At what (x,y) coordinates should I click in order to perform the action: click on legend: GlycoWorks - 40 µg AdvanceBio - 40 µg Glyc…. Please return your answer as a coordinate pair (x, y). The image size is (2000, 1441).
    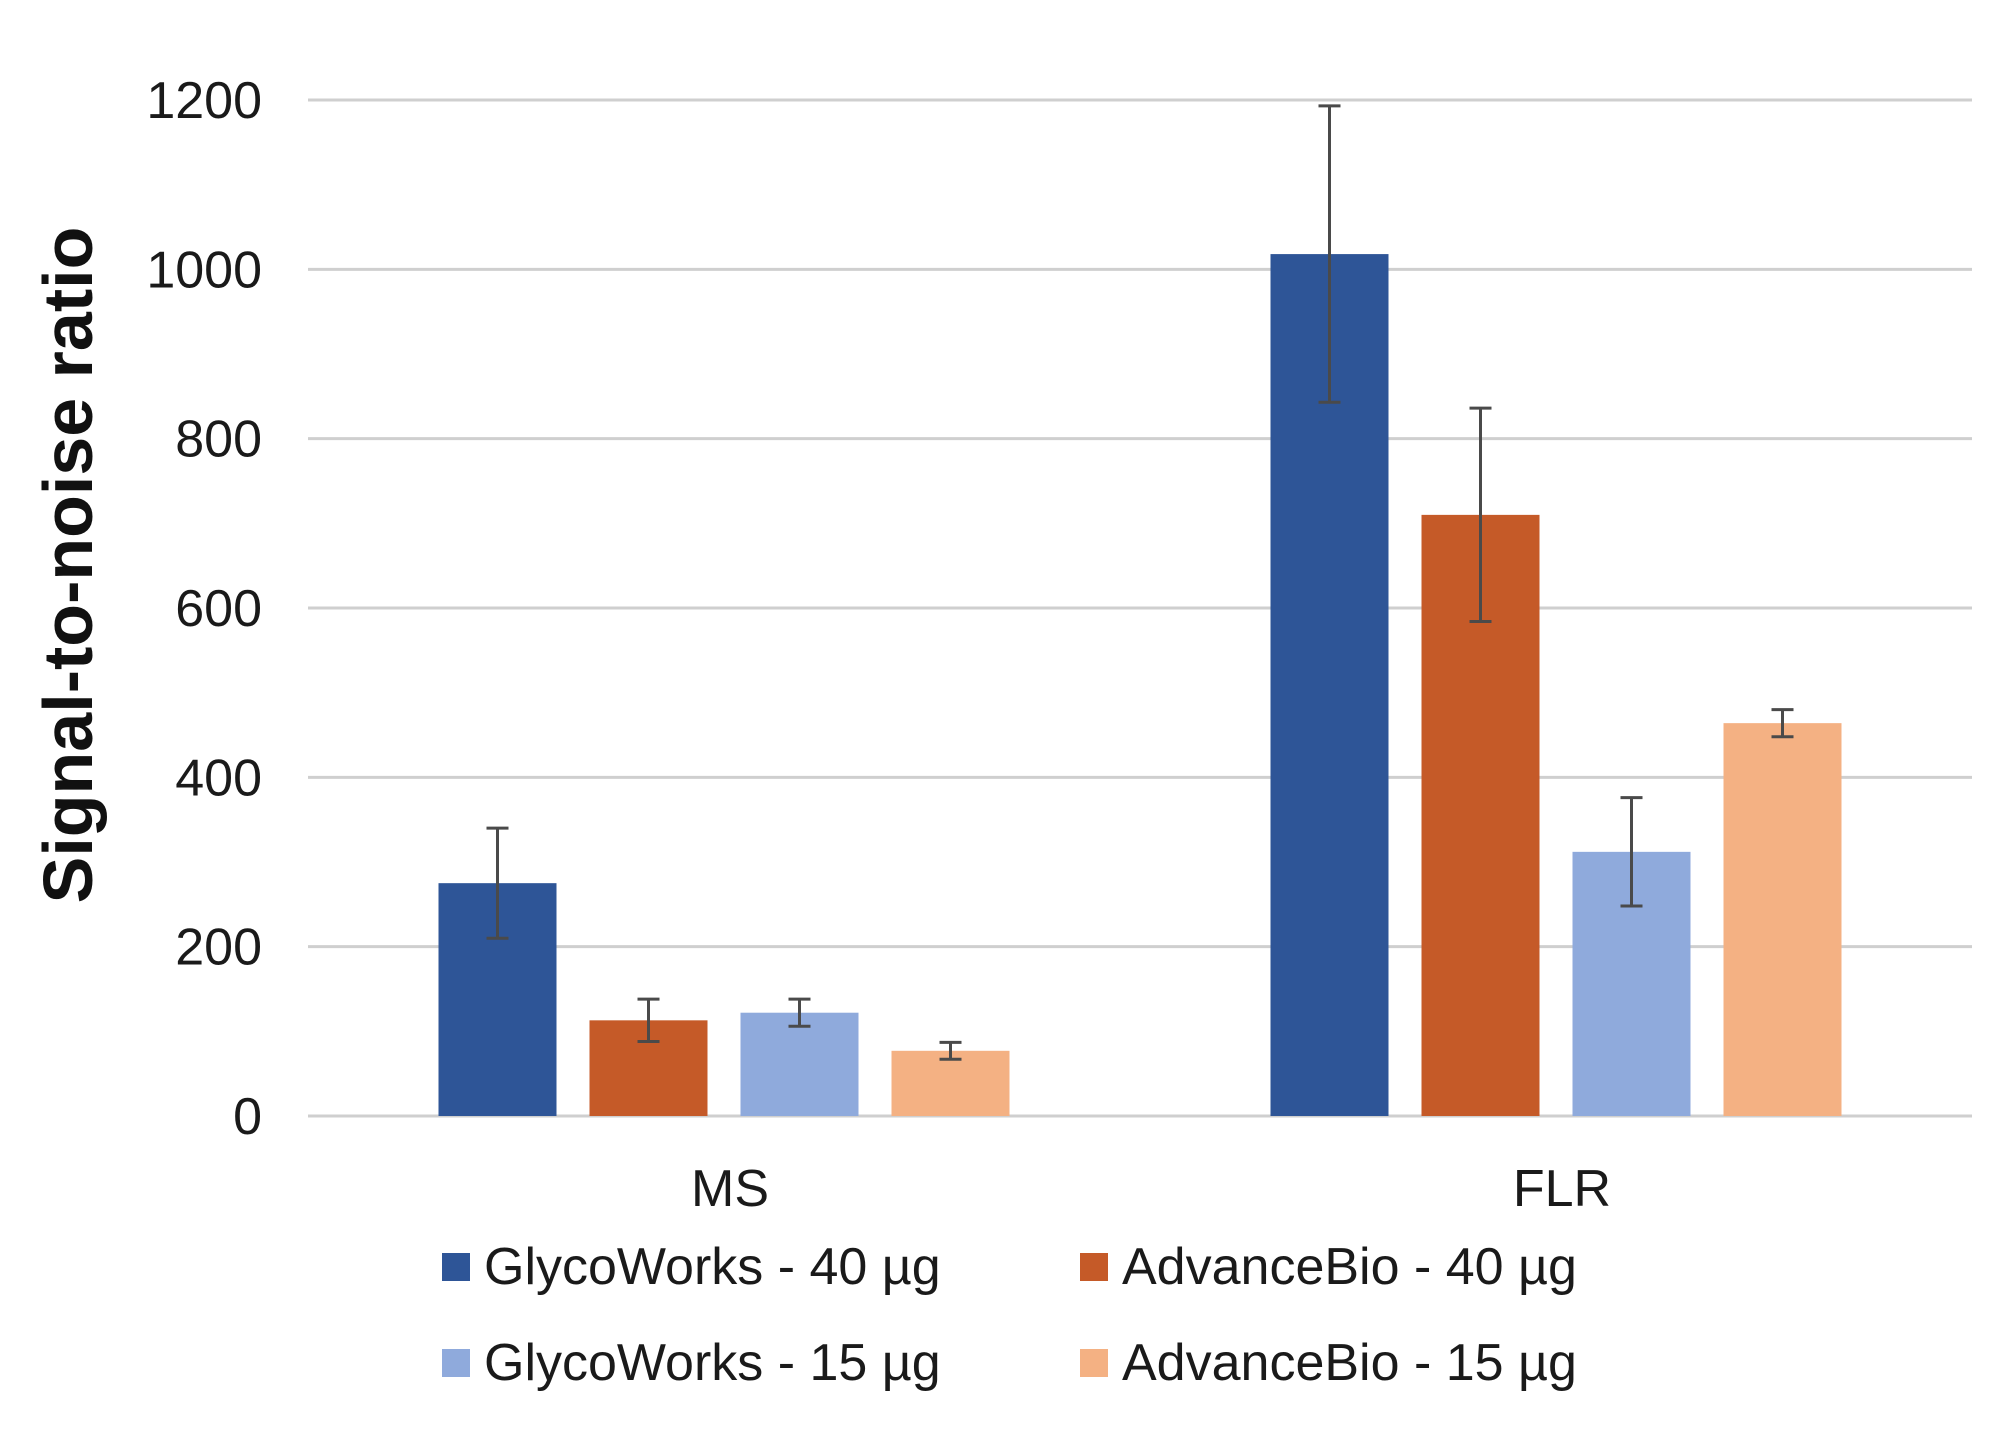
    Looking at the image, I should click on (1009, 1315).